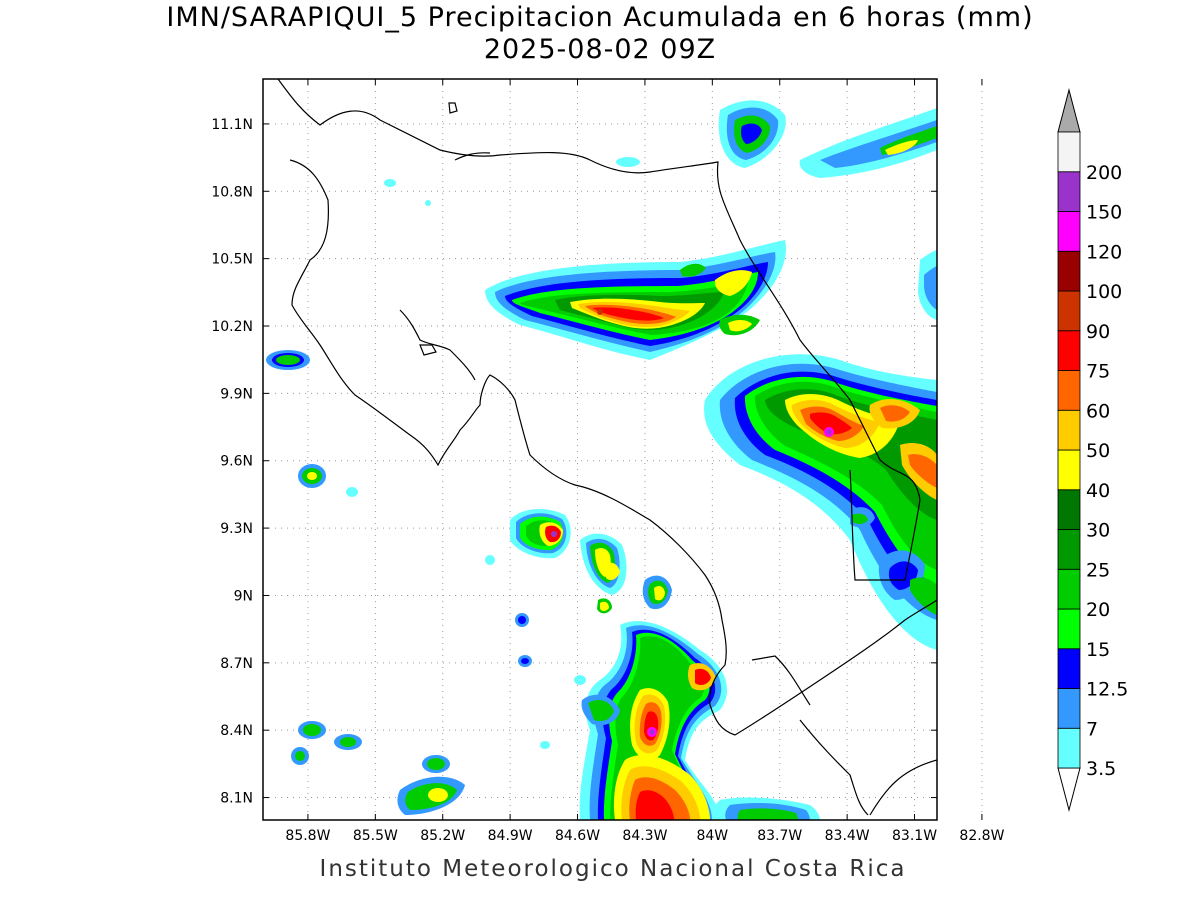  What do you see at coordinates (635, 300) in the screenshot?
I see `rain-band-north` at bounding box center [635, 300].